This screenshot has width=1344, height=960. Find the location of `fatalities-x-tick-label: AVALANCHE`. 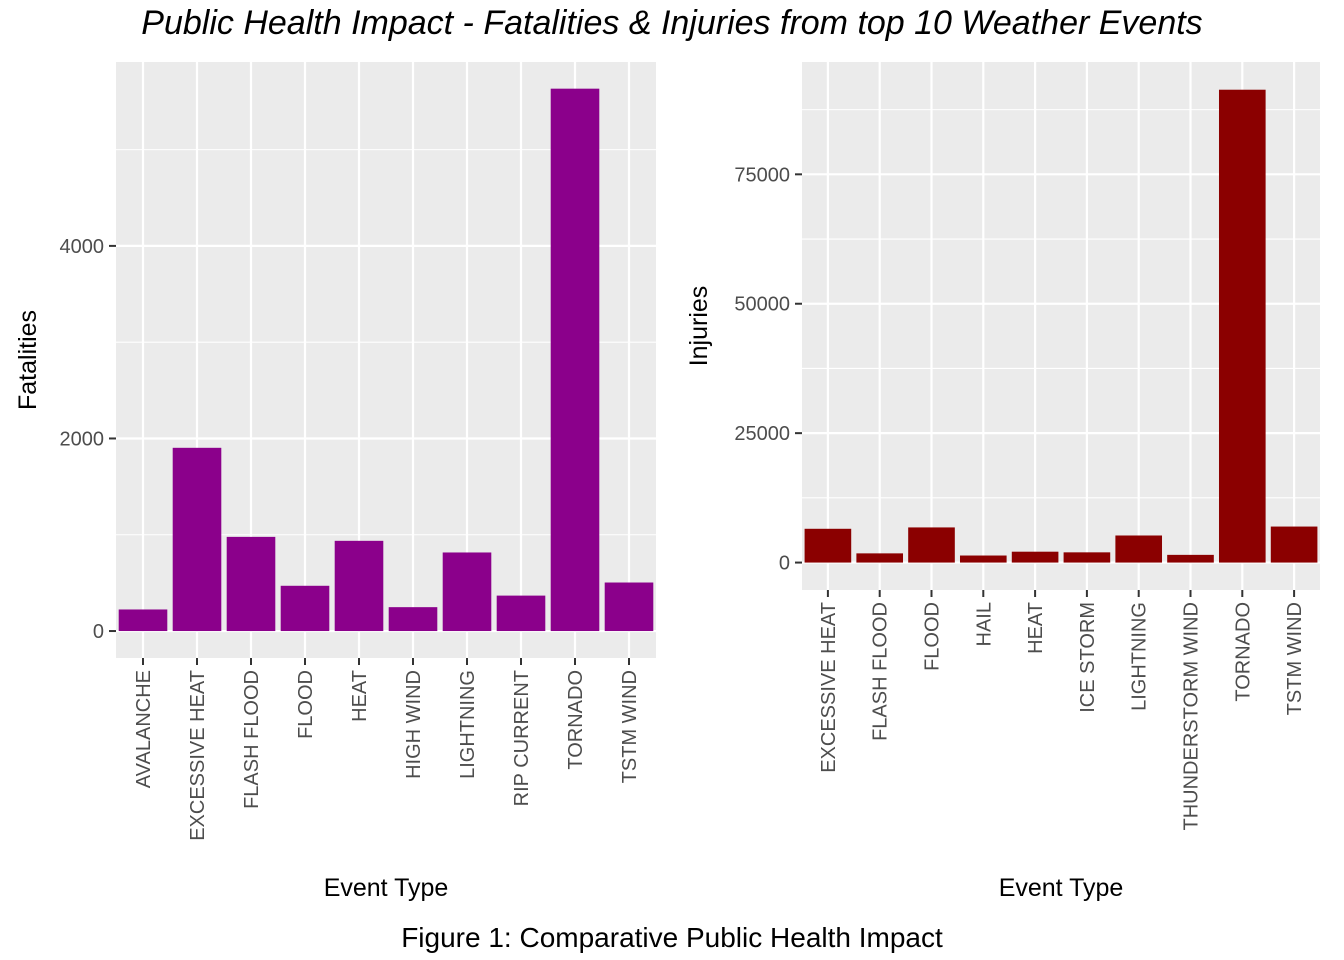

fatalities-x-tick-label: AVALANCHE is located at coordinates (144, 729).